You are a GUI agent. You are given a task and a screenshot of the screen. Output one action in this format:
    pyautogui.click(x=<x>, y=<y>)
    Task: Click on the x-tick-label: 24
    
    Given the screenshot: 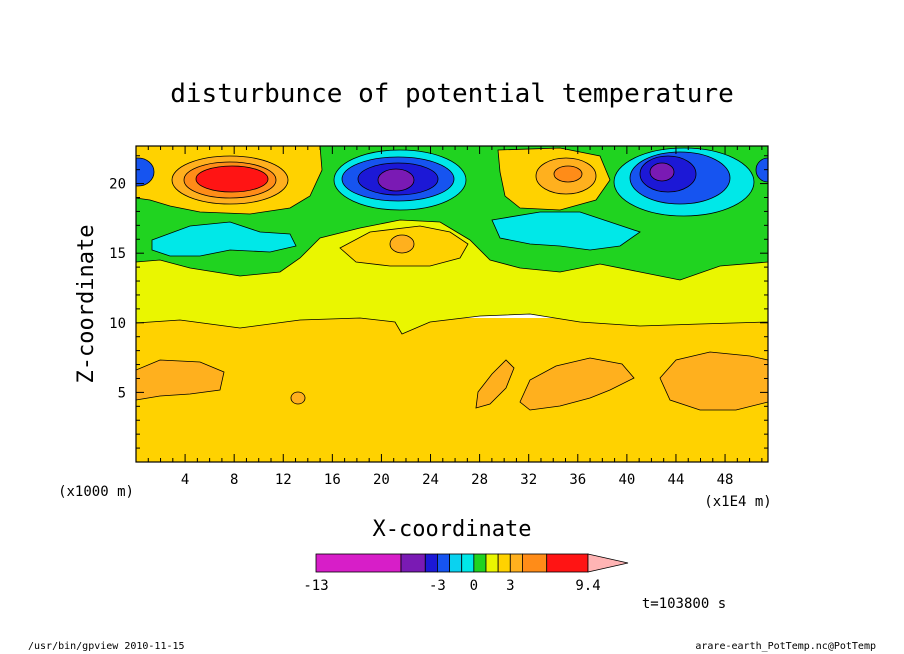 What is the action you would take?
    pyautogui.click(x=430, y=480)
    